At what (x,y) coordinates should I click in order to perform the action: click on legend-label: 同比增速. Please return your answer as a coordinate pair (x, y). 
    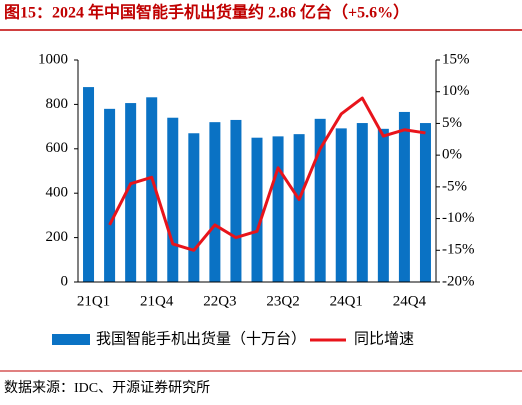
    Looking at the image, I should click on (384, 338).